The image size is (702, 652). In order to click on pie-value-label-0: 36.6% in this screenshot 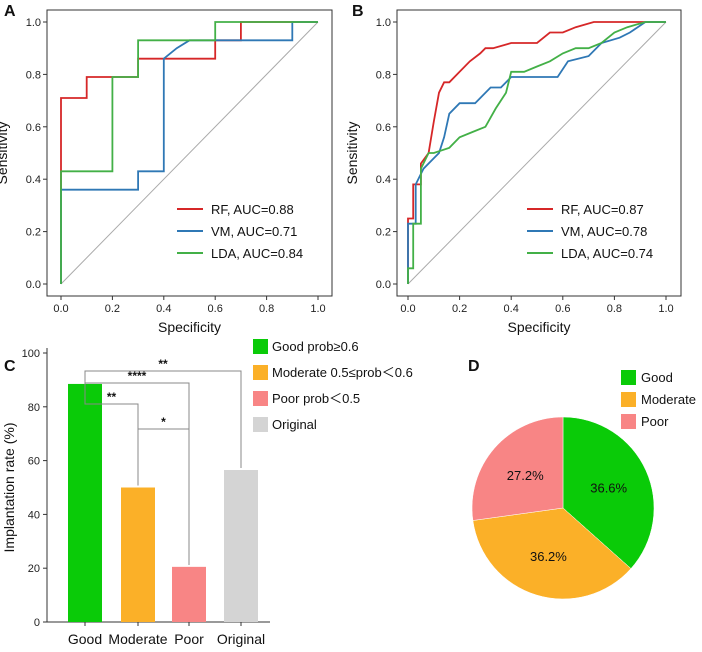, I will do `click(608, 488)`.